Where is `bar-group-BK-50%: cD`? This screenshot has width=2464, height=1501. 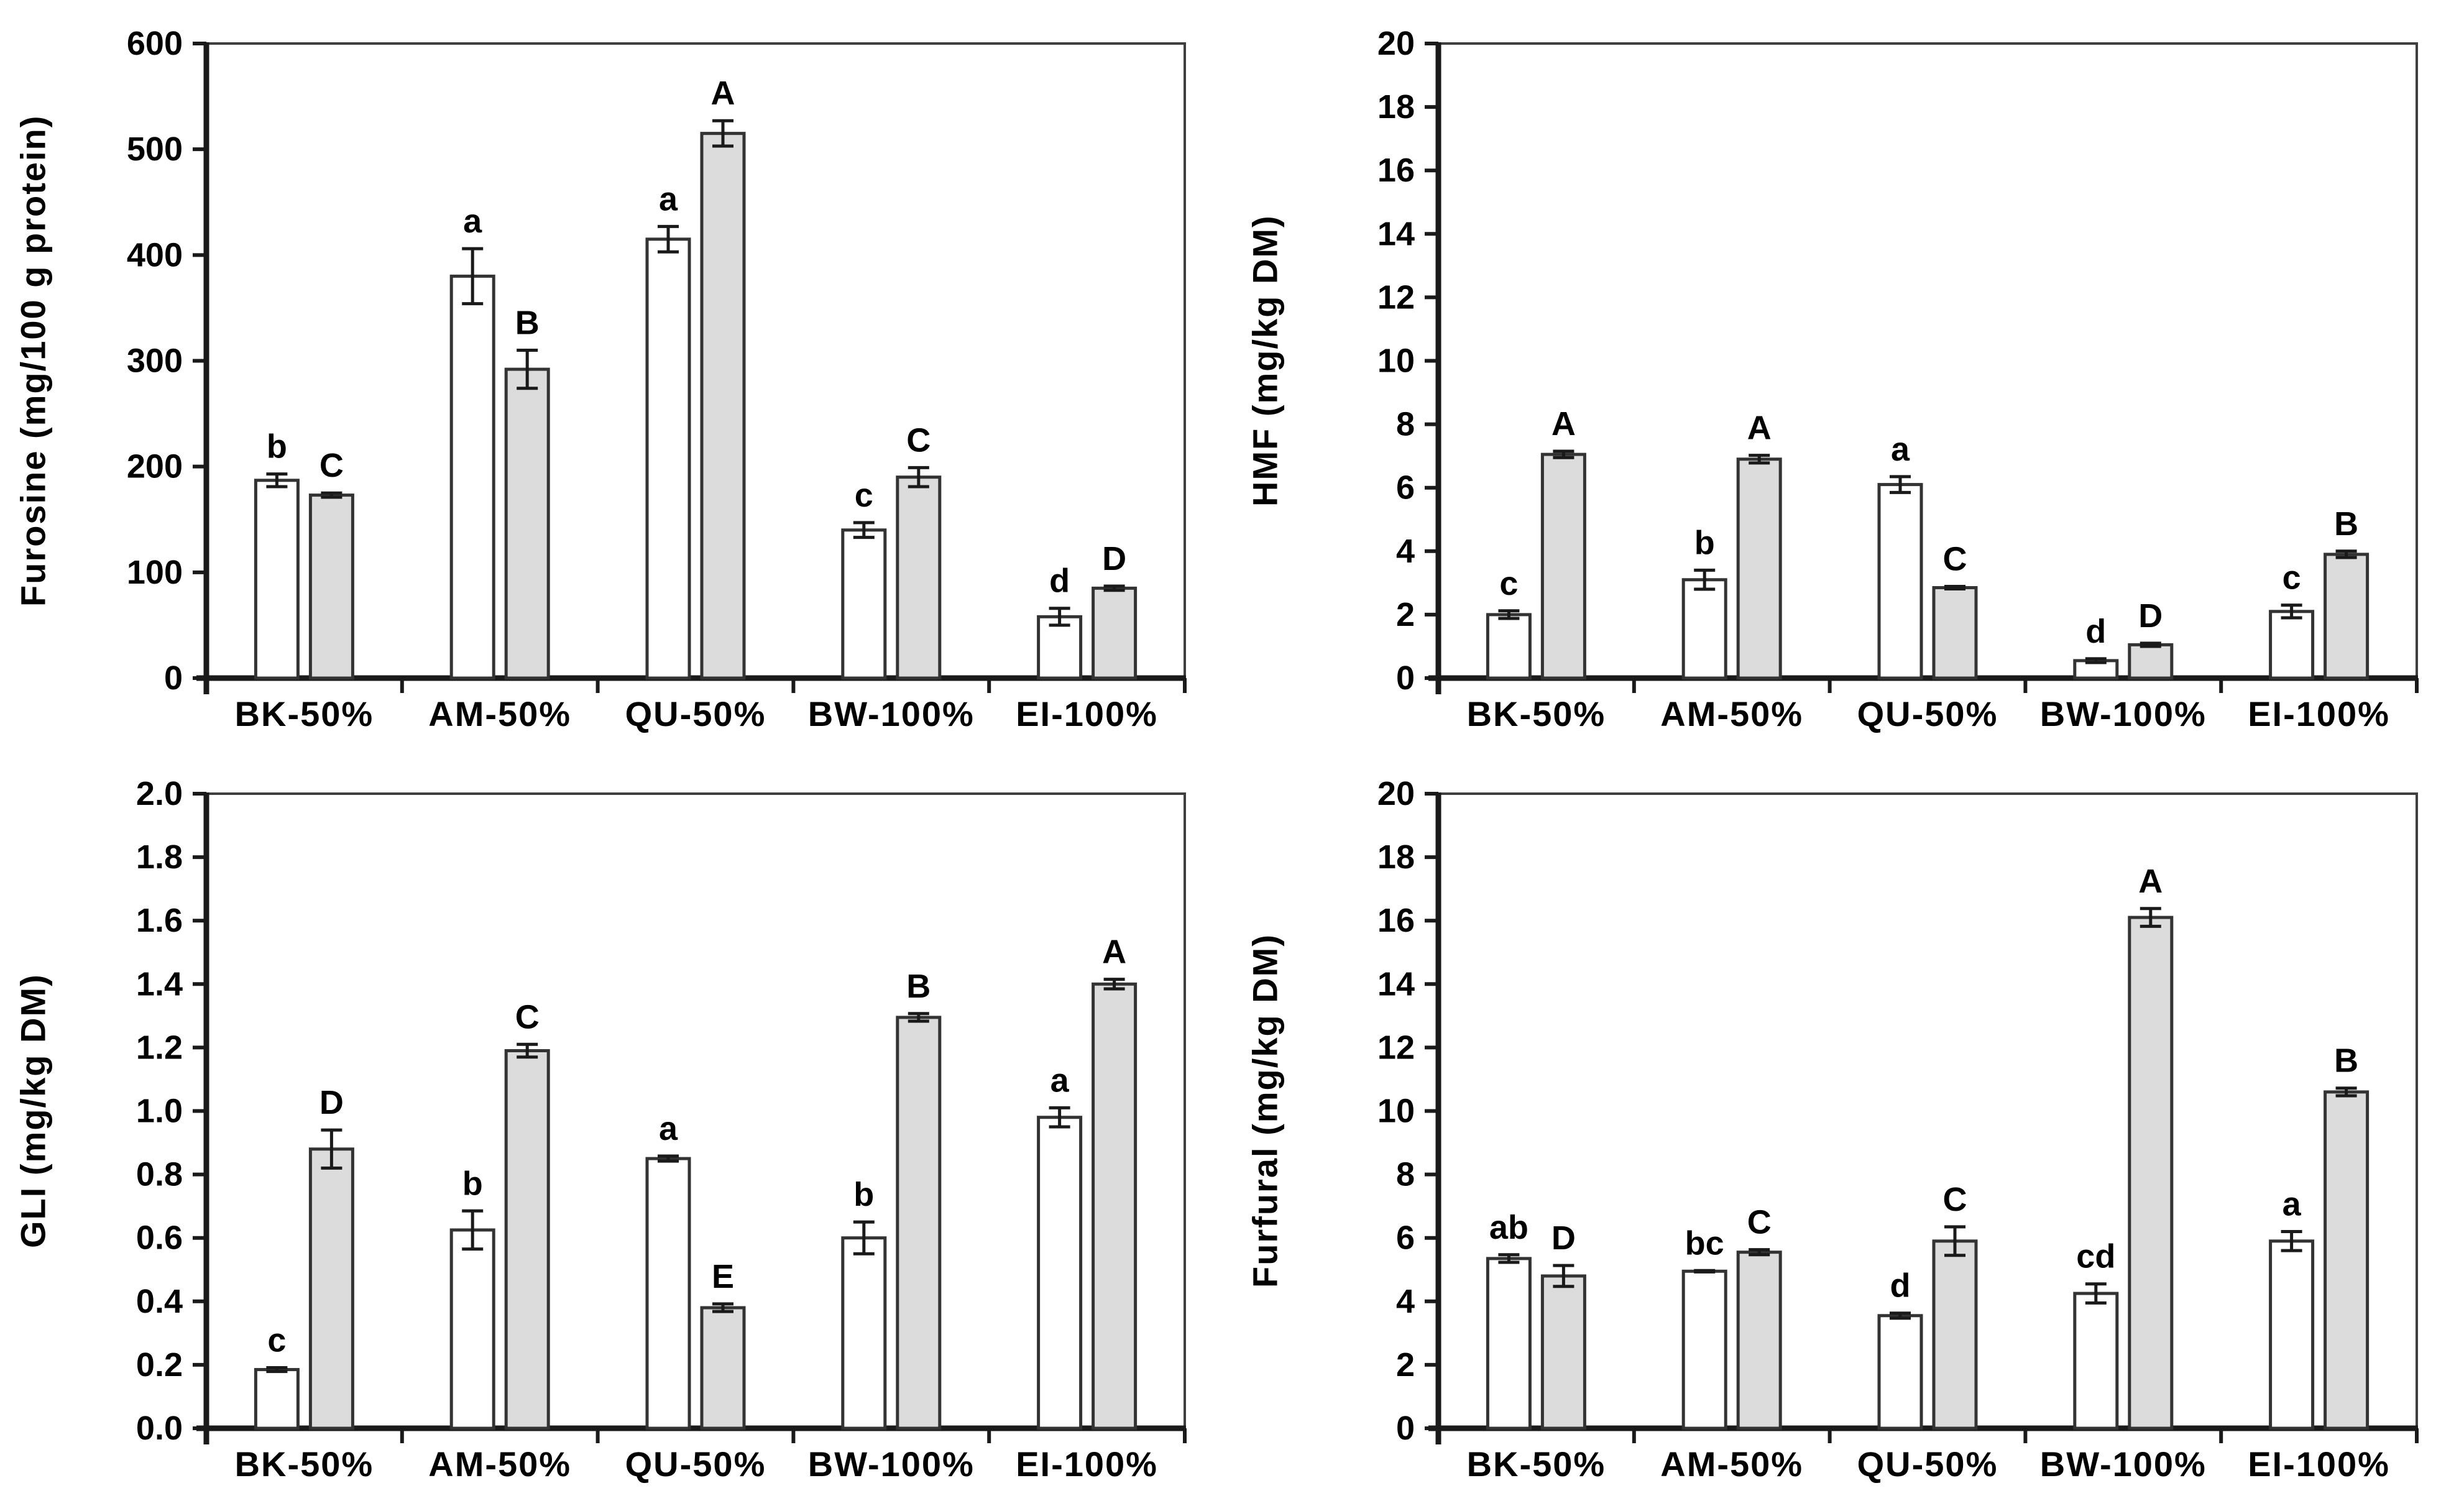
bar-group-BK-50%: cD is located at coordinates (304, 1257).